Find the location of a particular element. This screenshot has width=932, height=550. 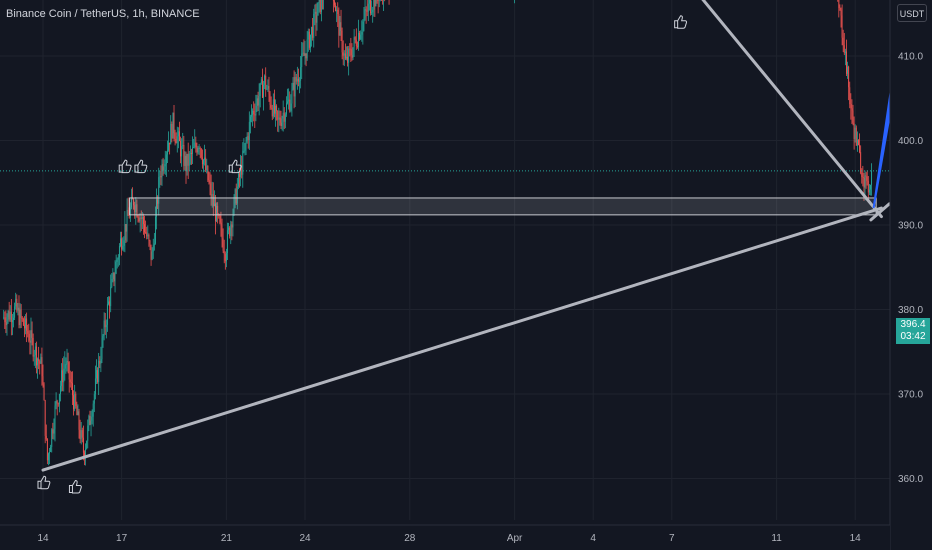

currency-button: USDT is located at coordinates (912, 13).